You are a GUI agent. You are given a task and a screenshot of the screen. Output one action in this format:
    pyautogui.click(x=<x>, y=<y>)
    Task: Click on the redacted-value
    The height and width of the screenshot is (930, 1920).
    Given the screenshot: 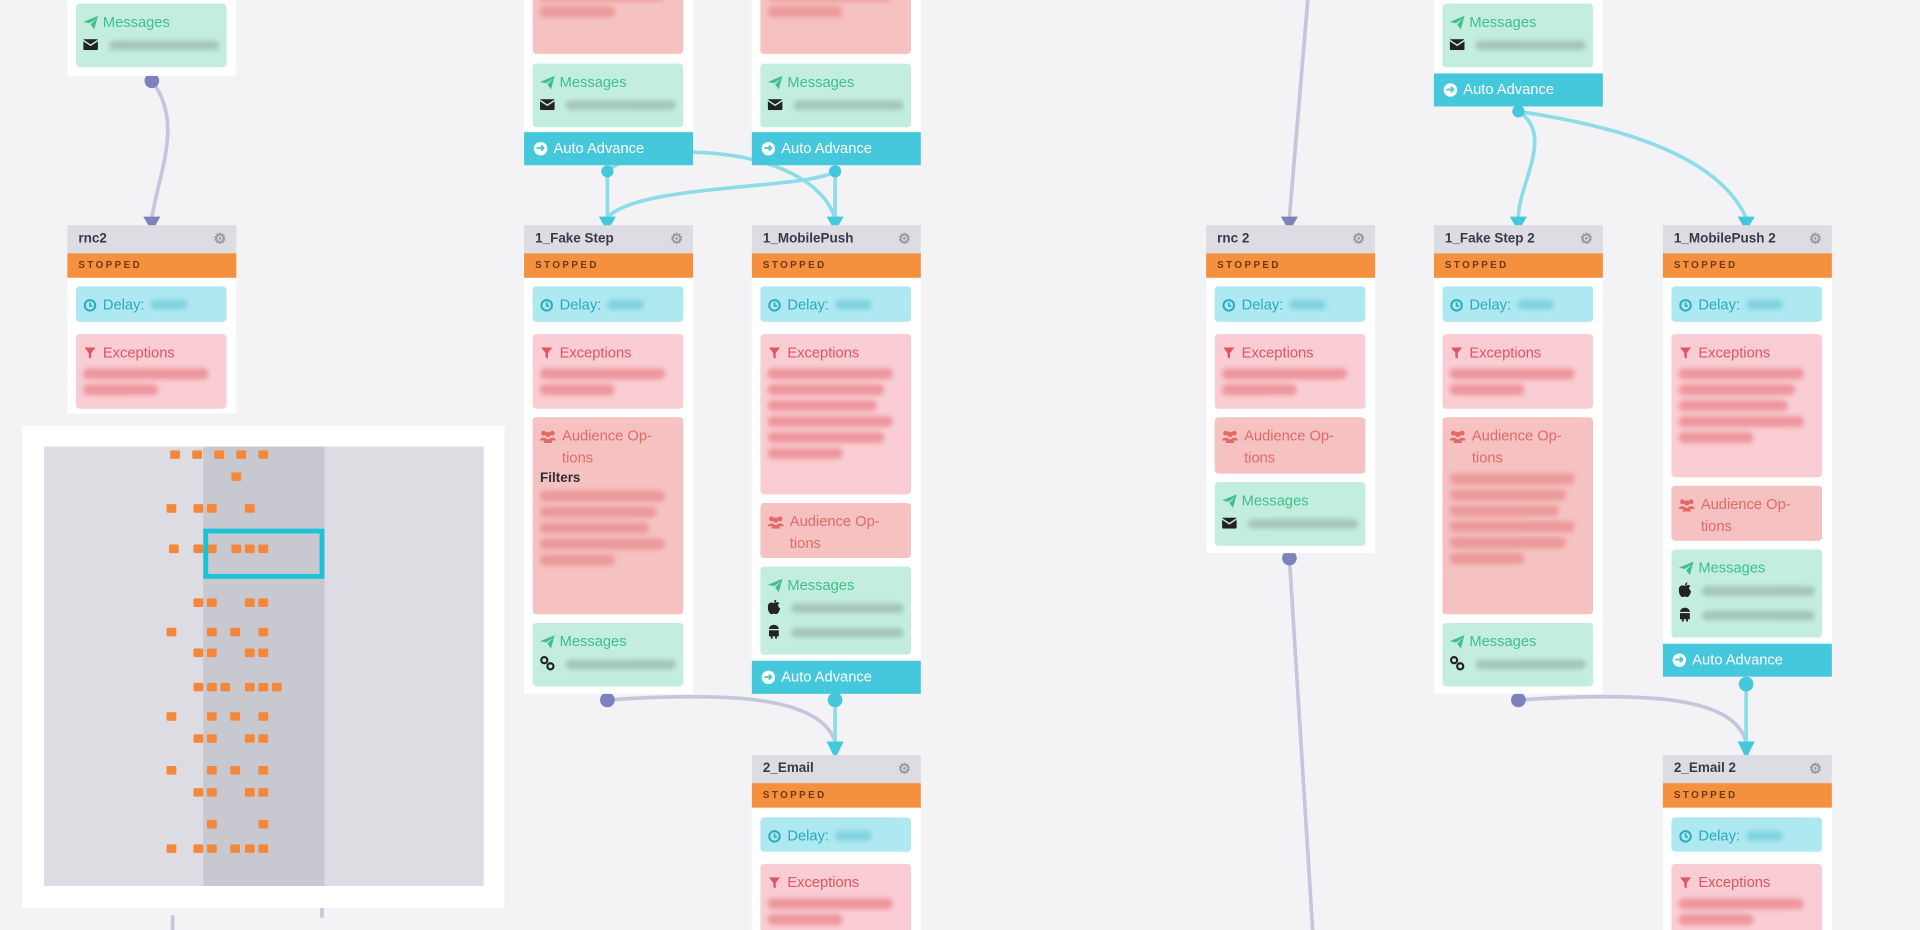 What is the action you would take?
    pyautogui.click(x=853, y=304)
    